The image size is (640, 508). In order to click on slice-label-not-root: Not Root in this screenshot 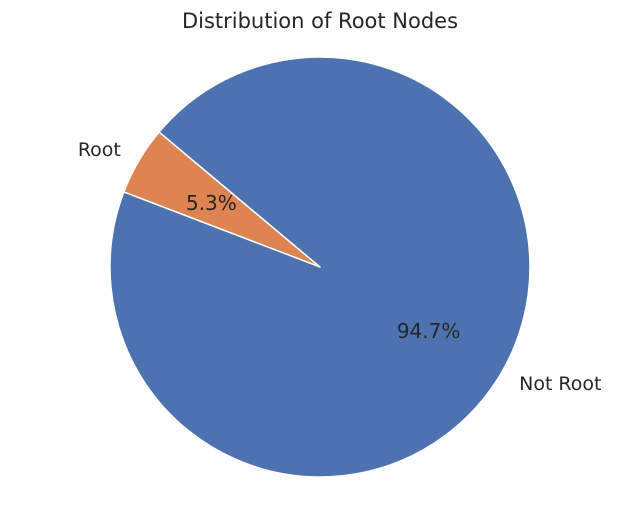, I will do `click(560, 384)`.